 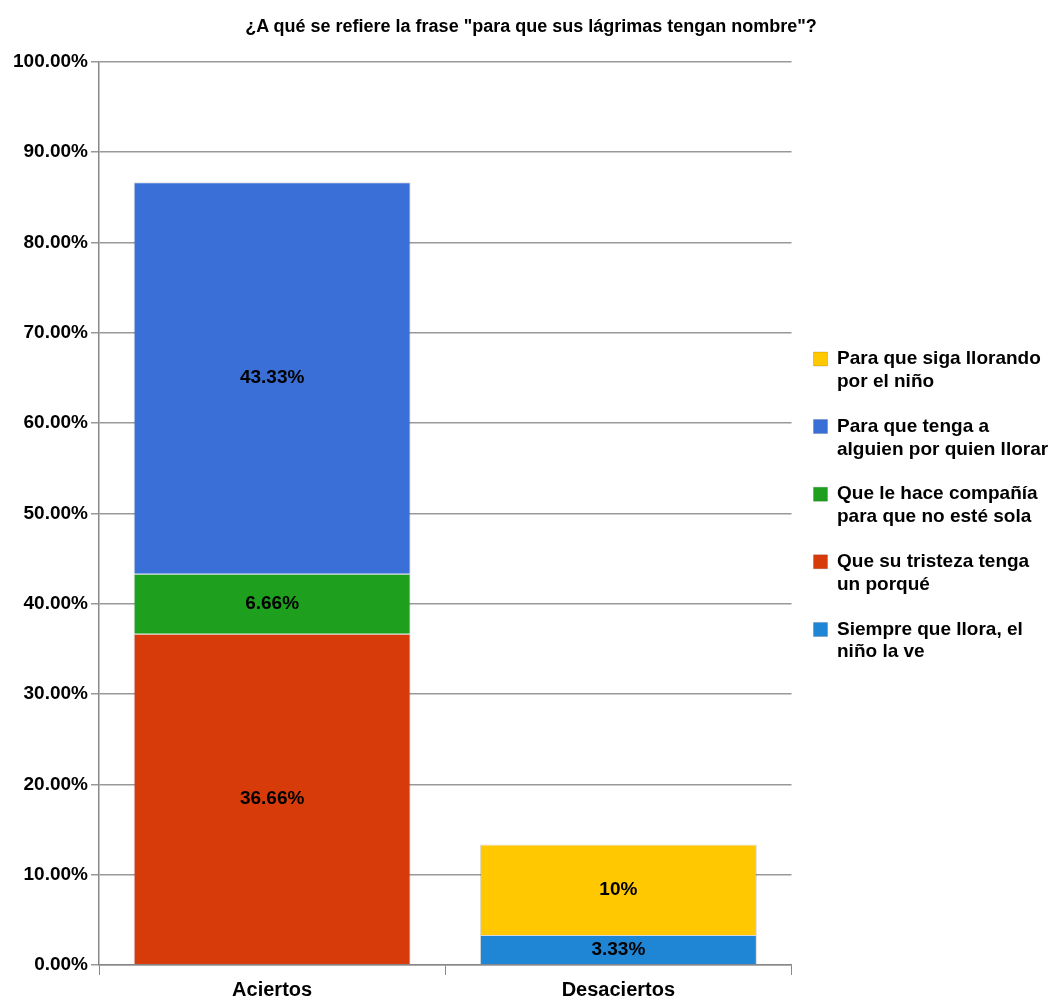 What do you see at coordinates (272, 798) in the screenshot?
I see `data-label: 36.66%` at bounding box center [272, 798].